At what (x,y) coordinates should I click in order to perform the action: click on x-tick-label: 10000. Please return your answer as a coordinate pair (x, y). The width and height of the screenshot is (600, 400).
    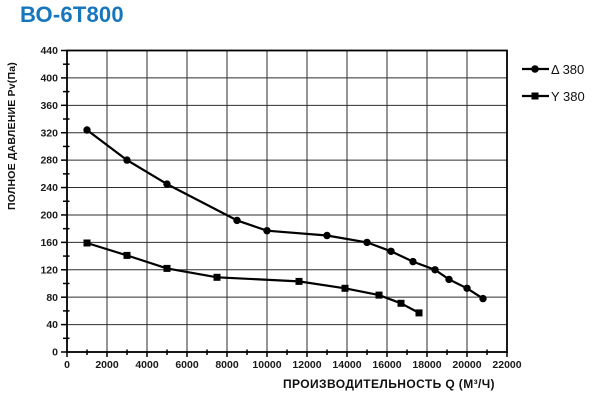
    Looking at the image, I should click on (266, 365).